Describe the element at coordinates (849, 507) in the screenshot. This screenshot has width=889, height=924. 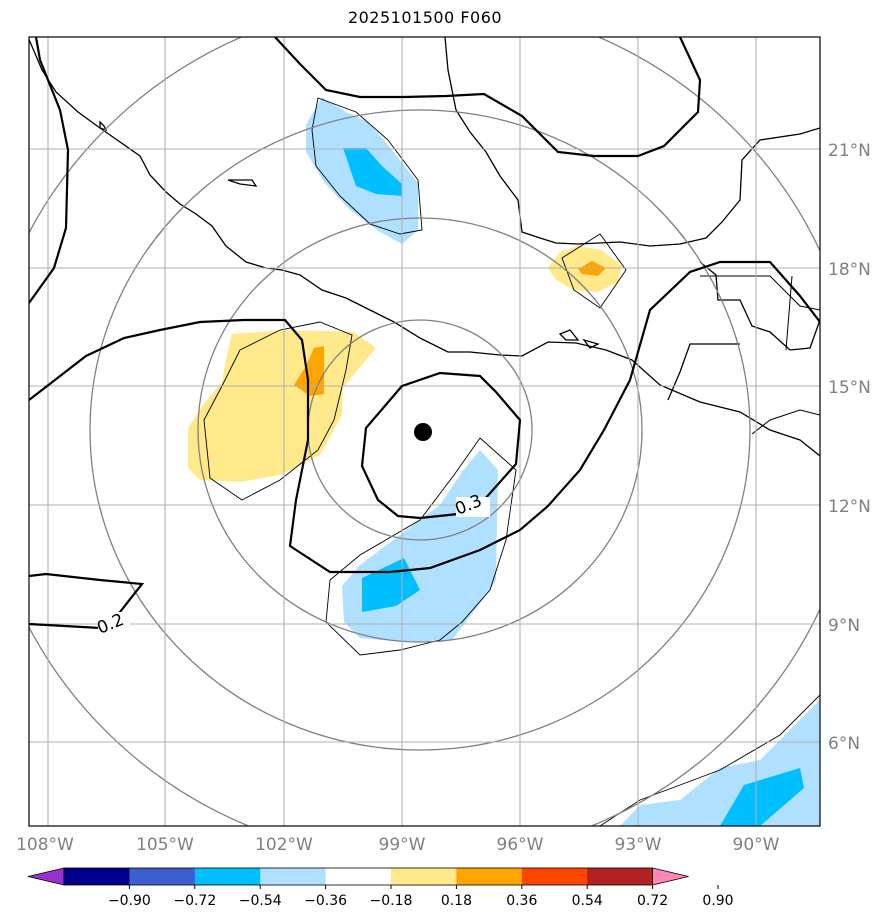
I see `lat-label: 12°N` at that location.